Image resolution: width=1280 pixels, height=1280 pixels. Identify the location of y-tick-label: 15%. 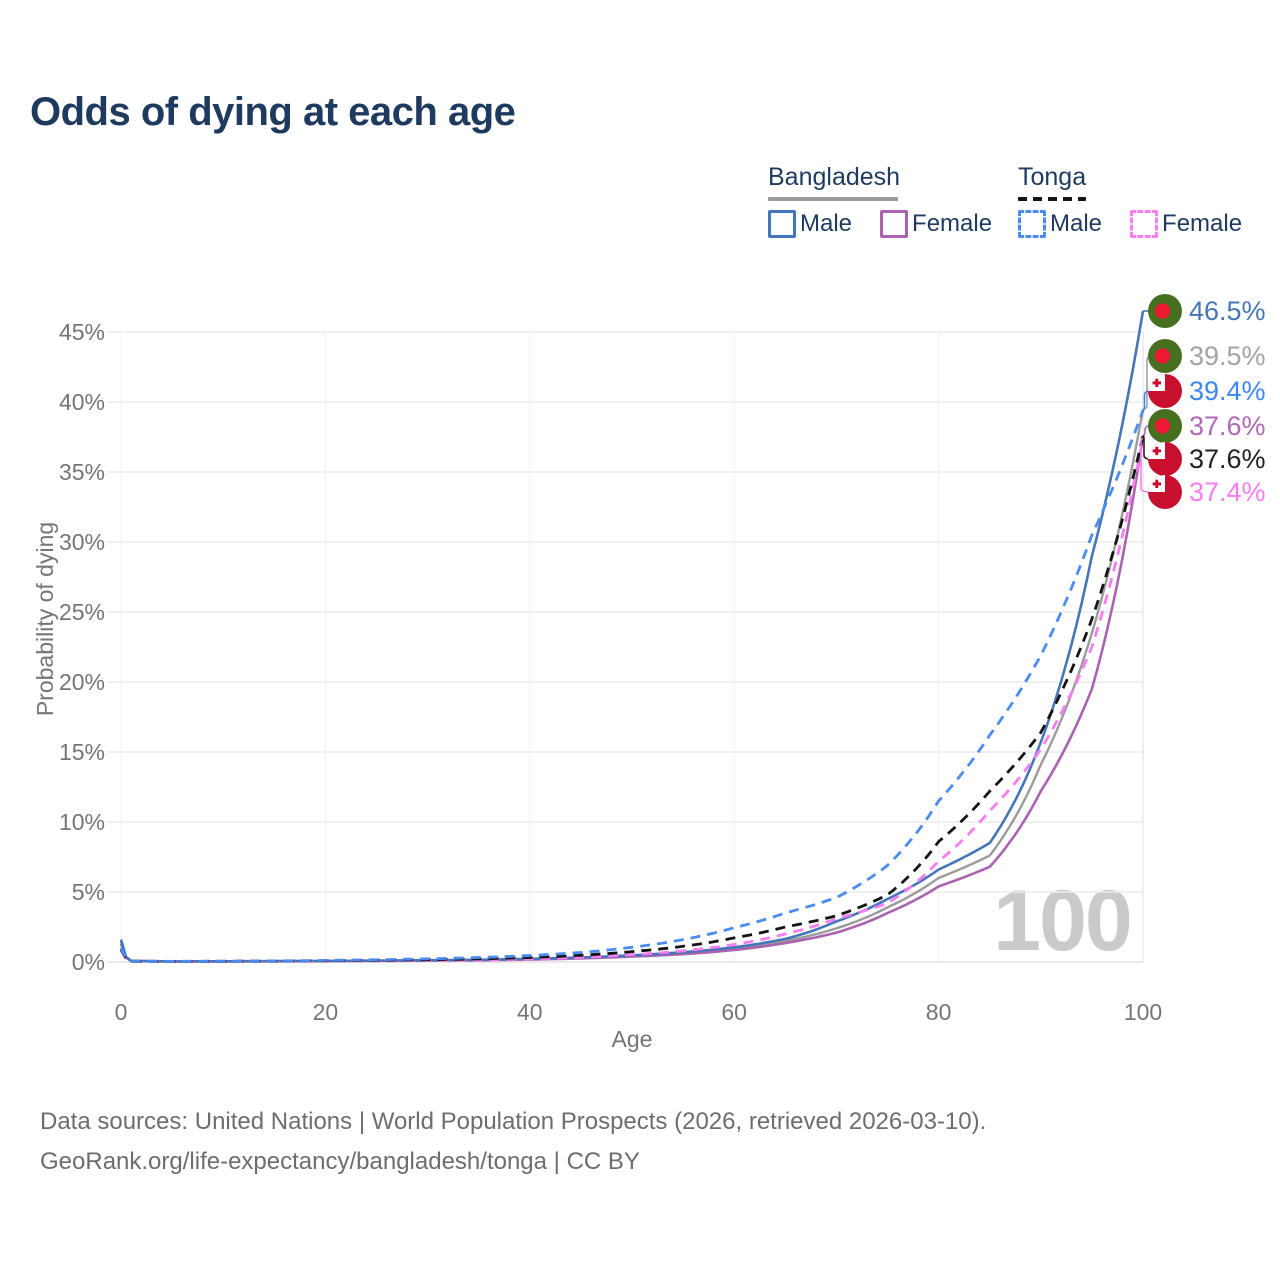
(82, 752).